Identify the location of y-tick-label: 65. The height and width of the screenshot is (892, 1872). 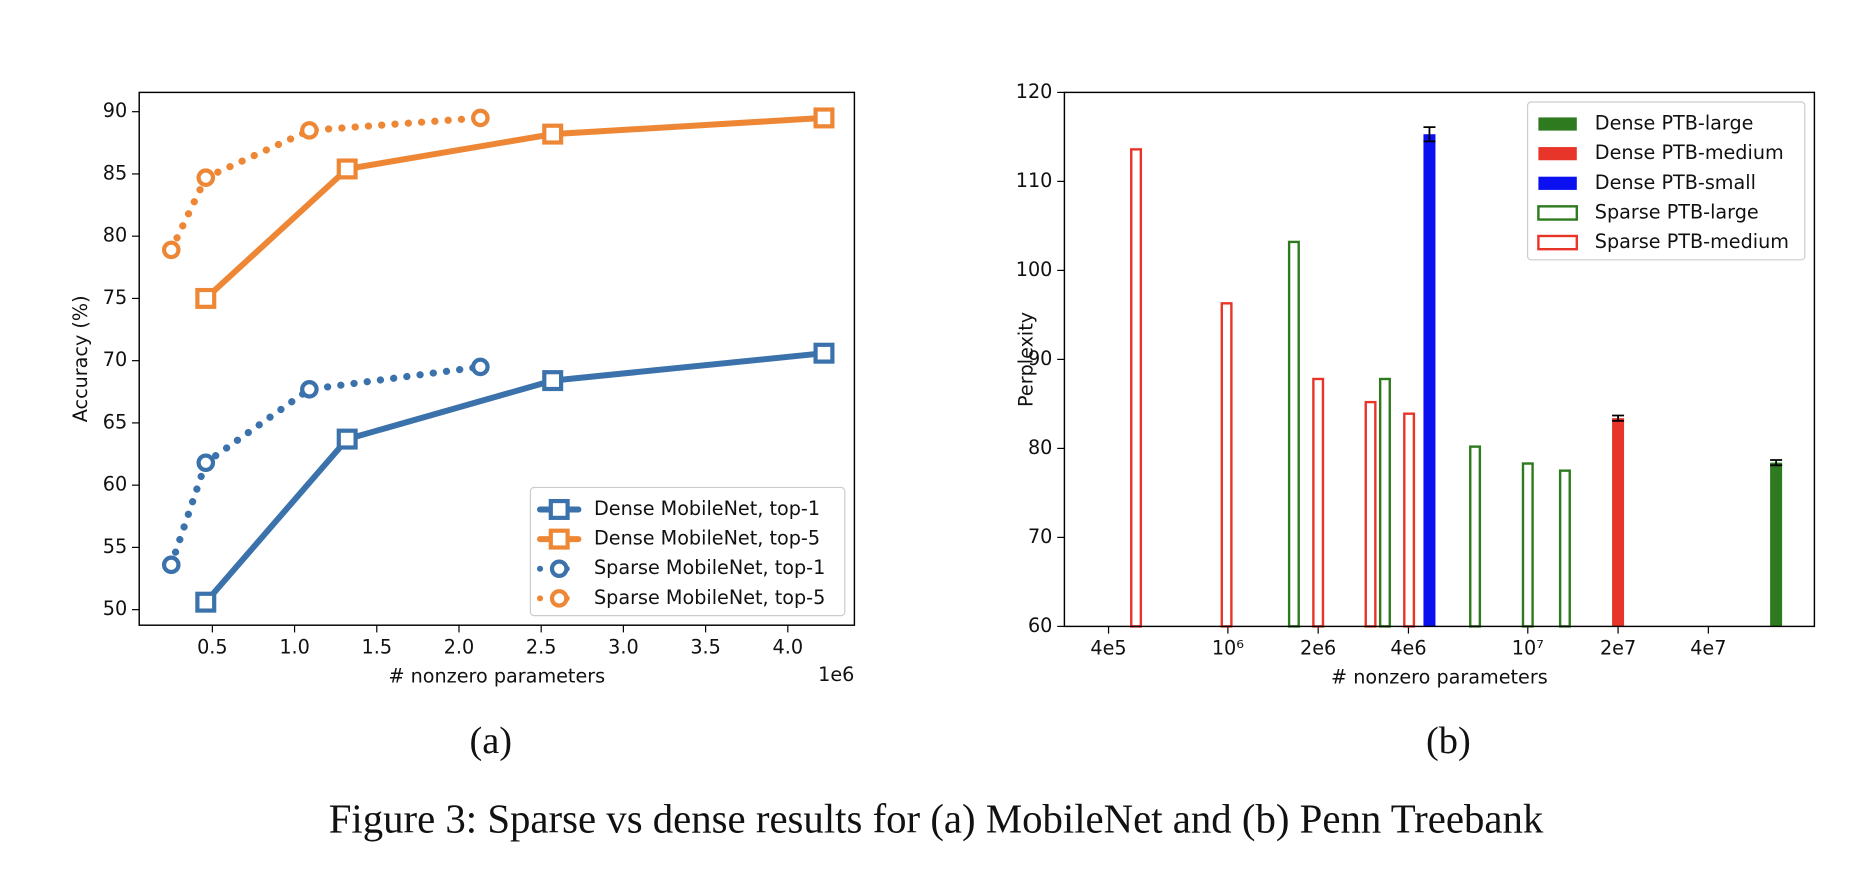
(115, 421).